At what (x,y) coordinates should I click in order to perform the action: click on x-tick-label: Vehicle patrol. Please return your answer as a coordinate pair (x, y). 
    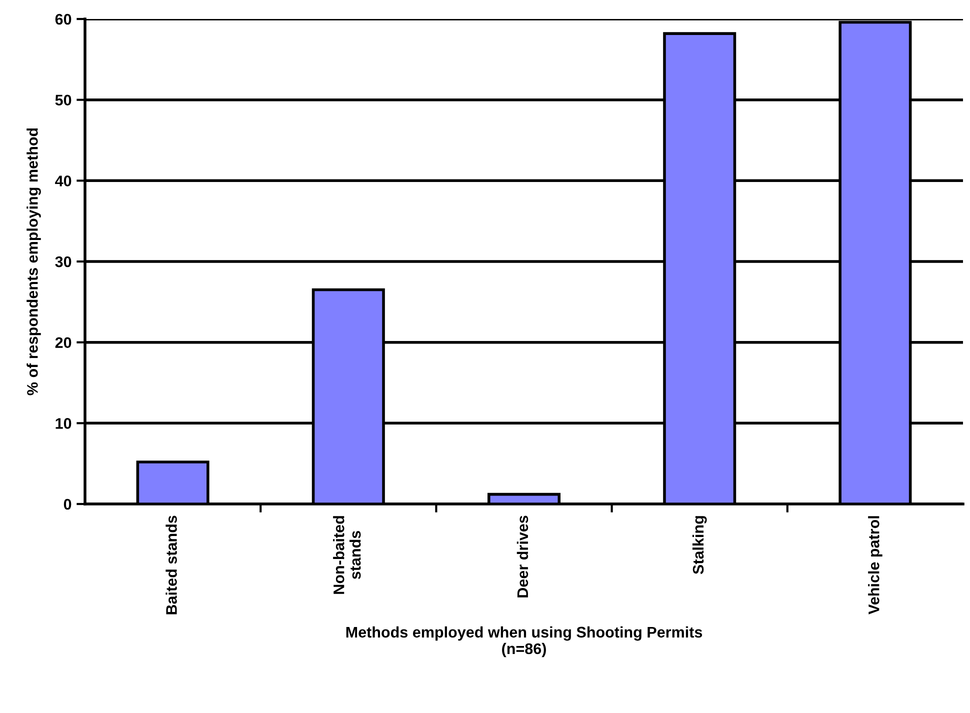
    Looking at the image, I should click on (875, 565).